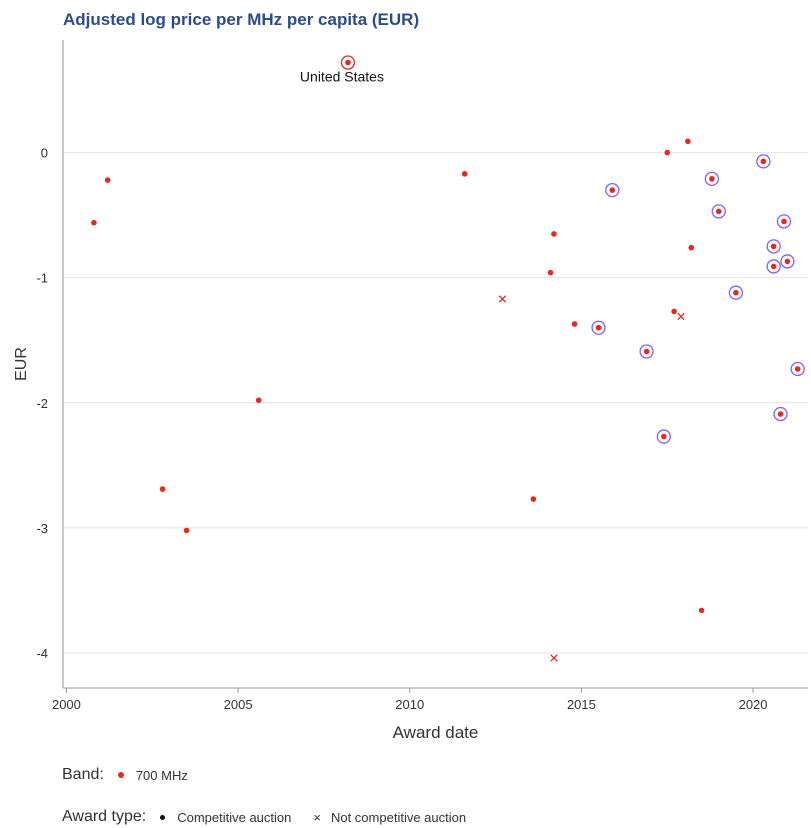 This screenshot has height=828, width=811. I want to click on x-tick-label: 2000, so click(66, 704).